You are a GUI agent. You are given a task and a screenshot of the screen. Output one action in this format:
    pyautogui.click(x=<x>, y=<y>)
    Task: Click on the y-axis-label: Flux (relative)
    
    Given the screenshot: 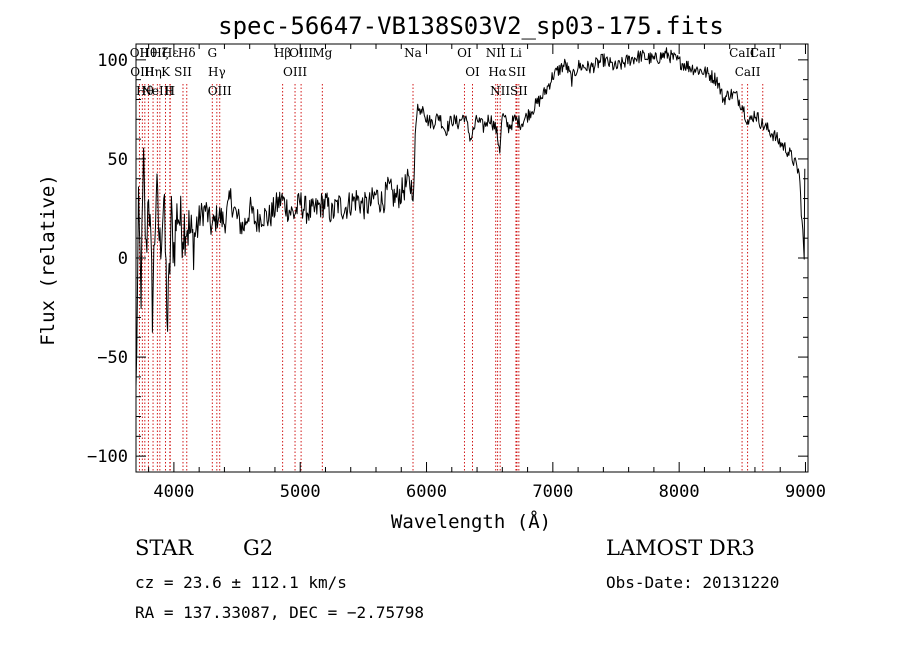 What is the action you would take?
    pyautogui.click(x=48, y=260)
    